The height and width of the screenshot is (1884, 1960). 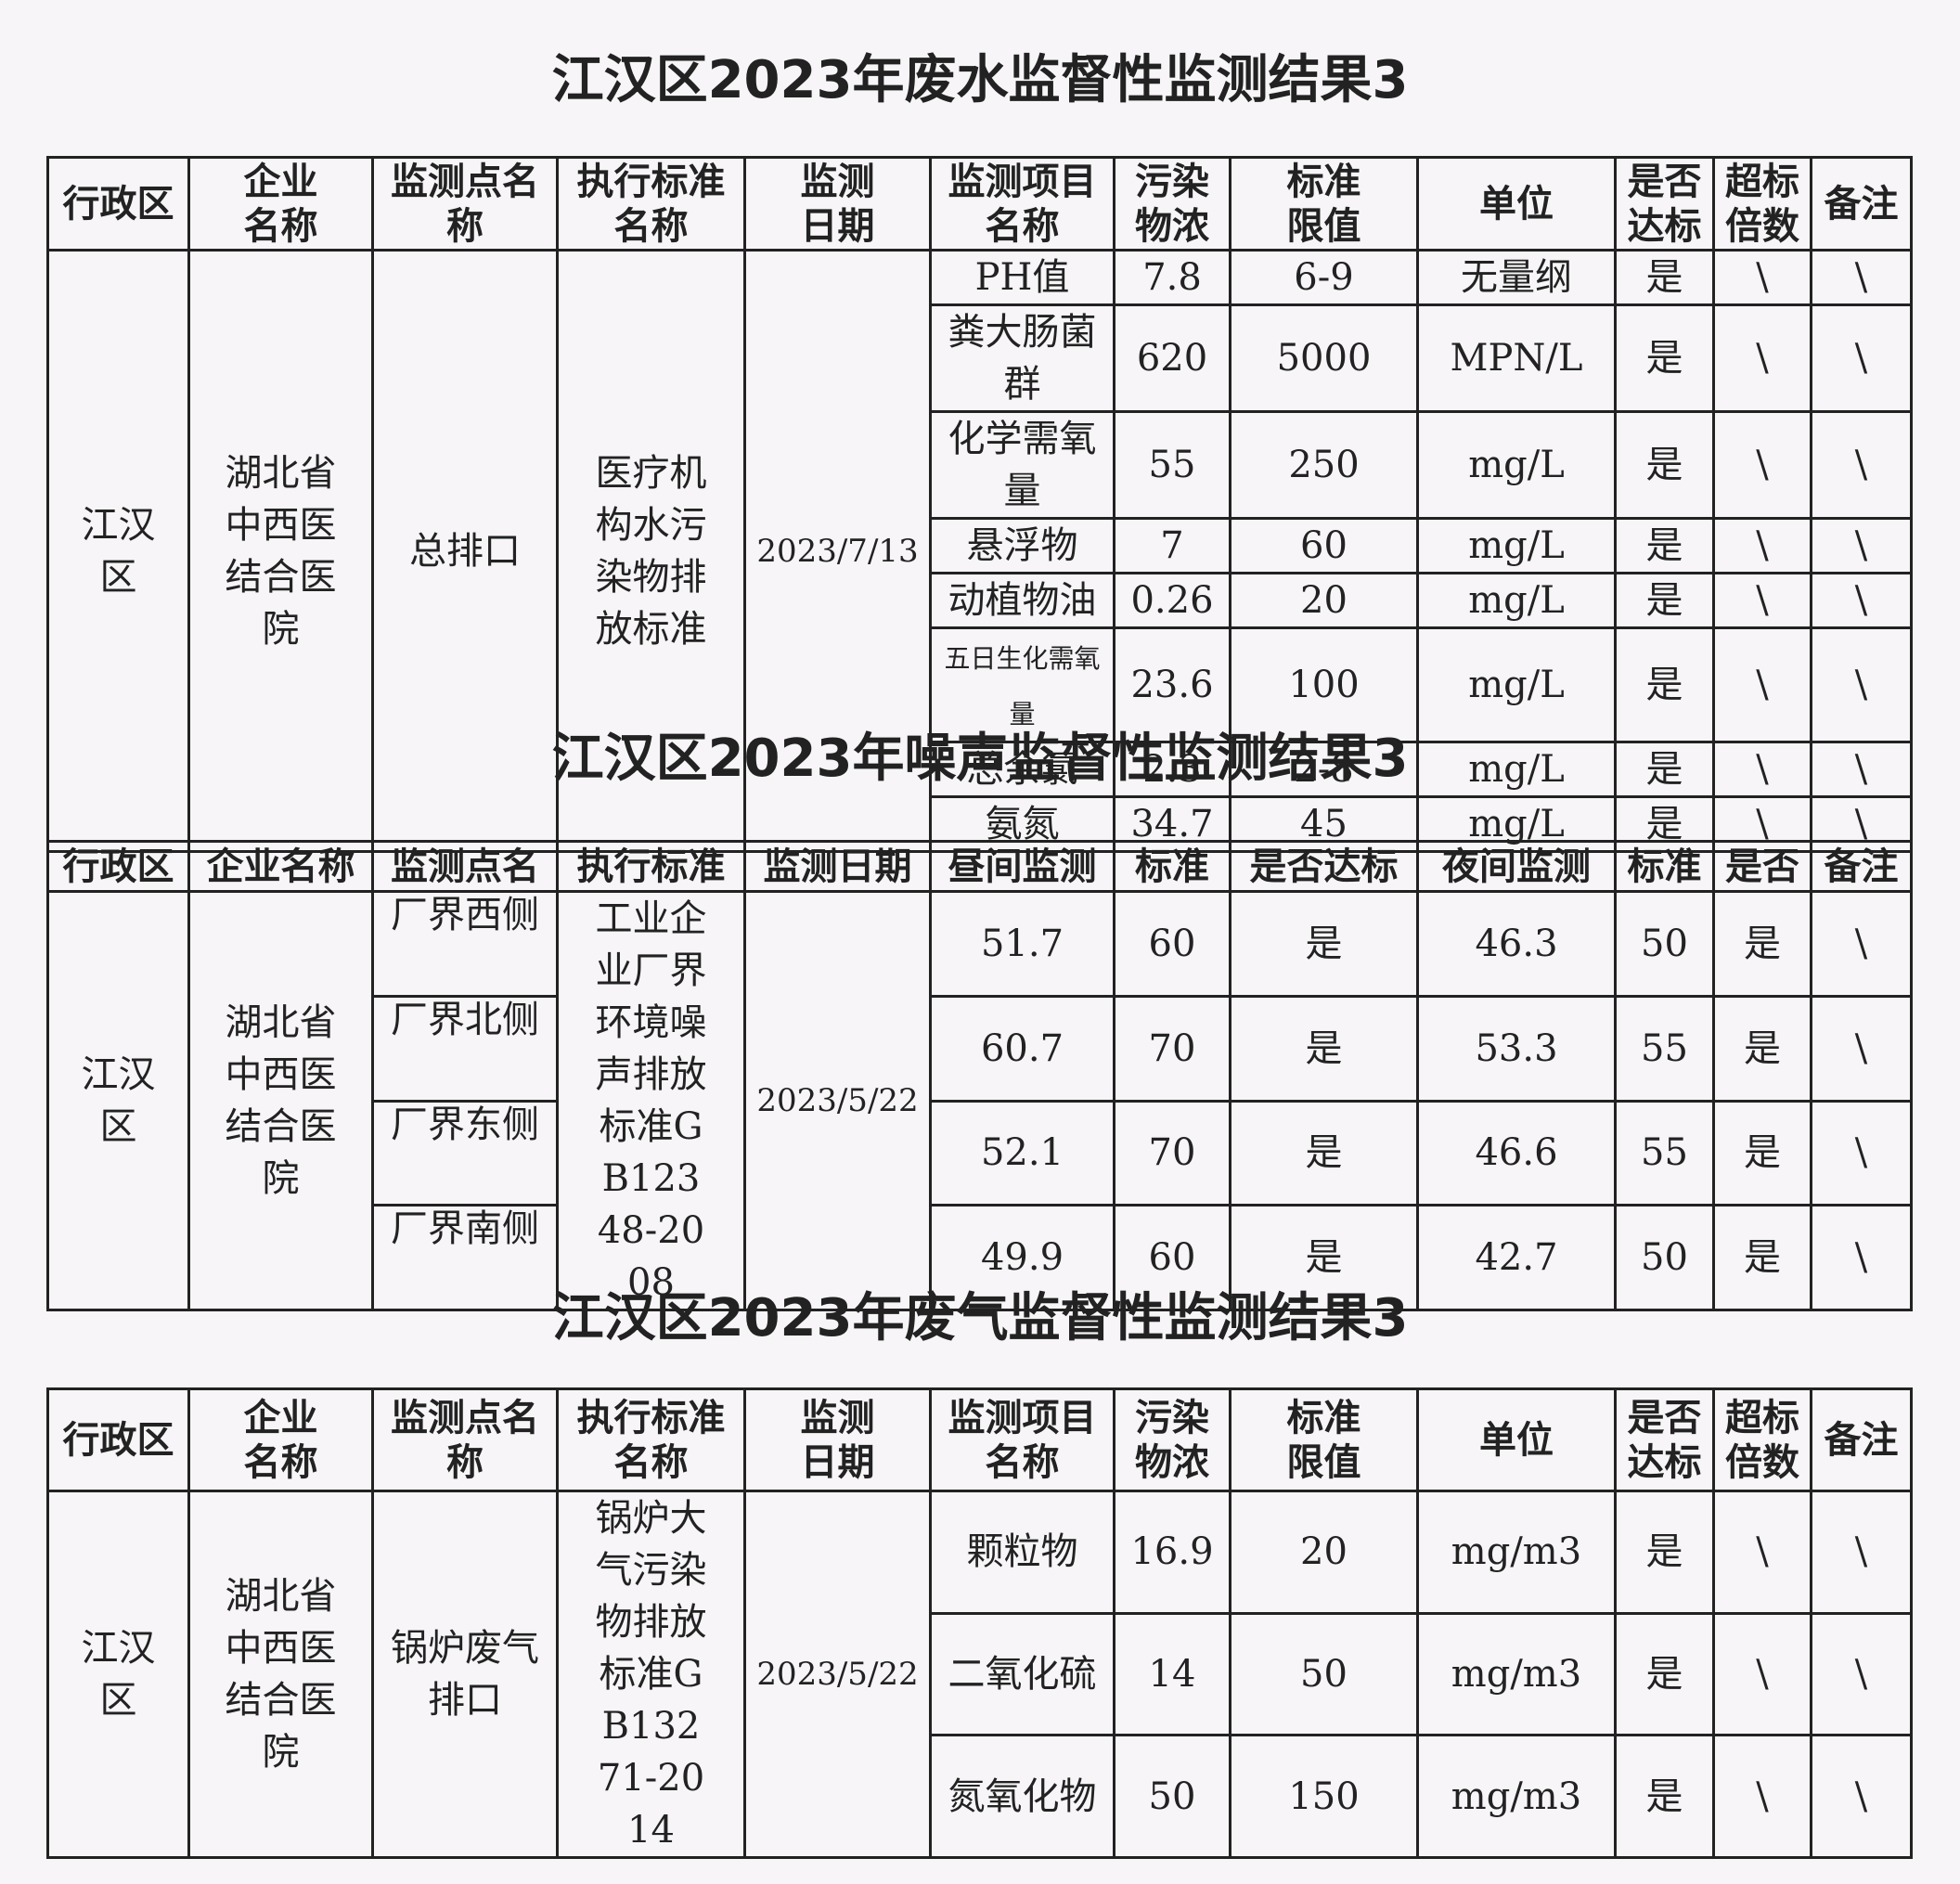 I want to click on header-cell: 污染物浓, so click(x=1172, y=204).